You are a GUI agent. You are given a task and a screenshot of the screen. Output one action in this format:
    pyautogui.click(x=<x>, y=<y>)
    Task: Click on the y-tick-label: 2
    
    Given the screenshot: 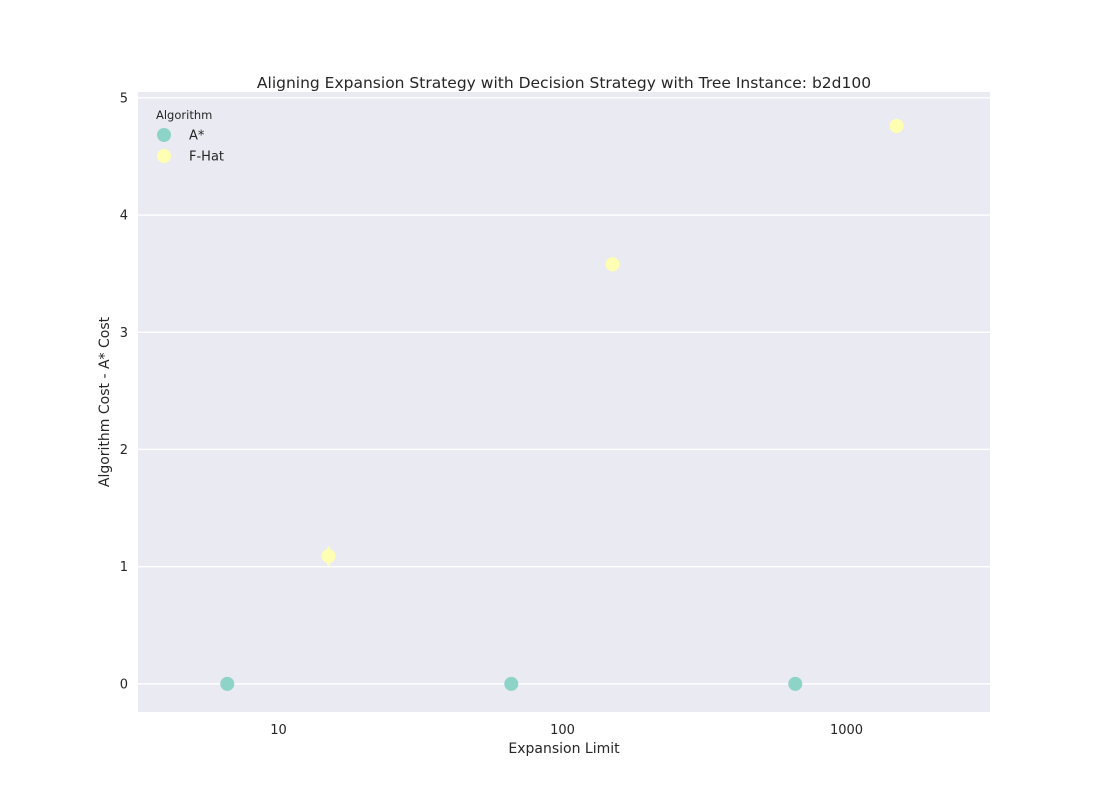 What is the action you would take?
    pyautogui.click(x=124, y=450)
    